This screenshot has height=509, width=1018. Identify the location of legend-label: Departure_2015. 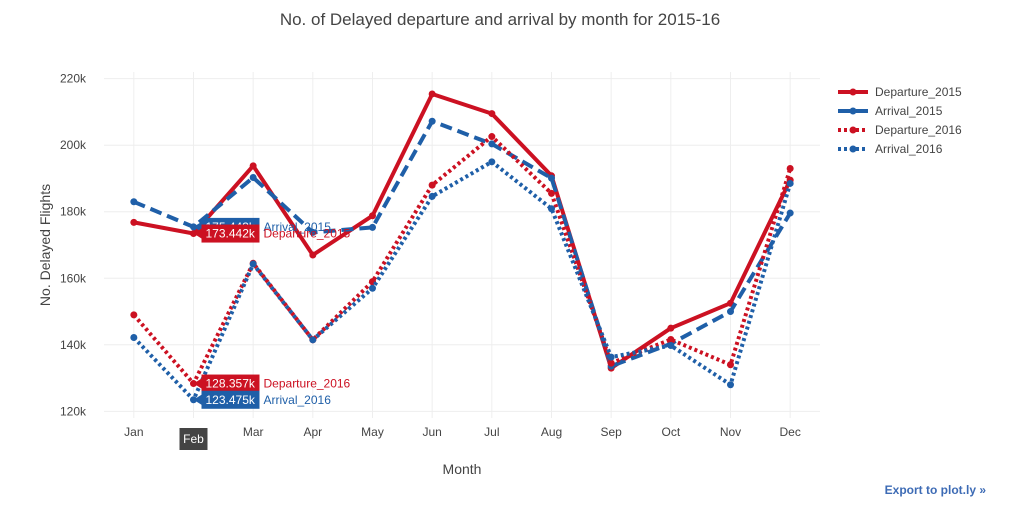
(918, 92).